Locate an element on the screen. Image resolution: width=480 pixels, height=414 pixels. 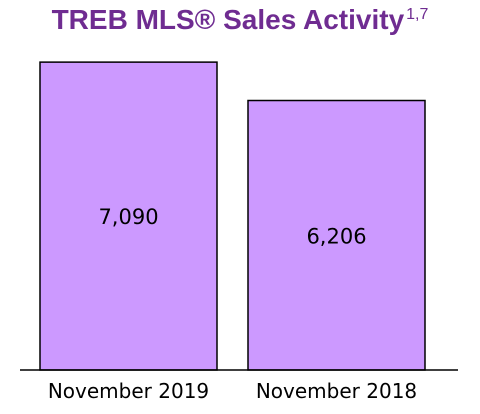
data-label-1: 7,090 is located at coordinates (128, 217).